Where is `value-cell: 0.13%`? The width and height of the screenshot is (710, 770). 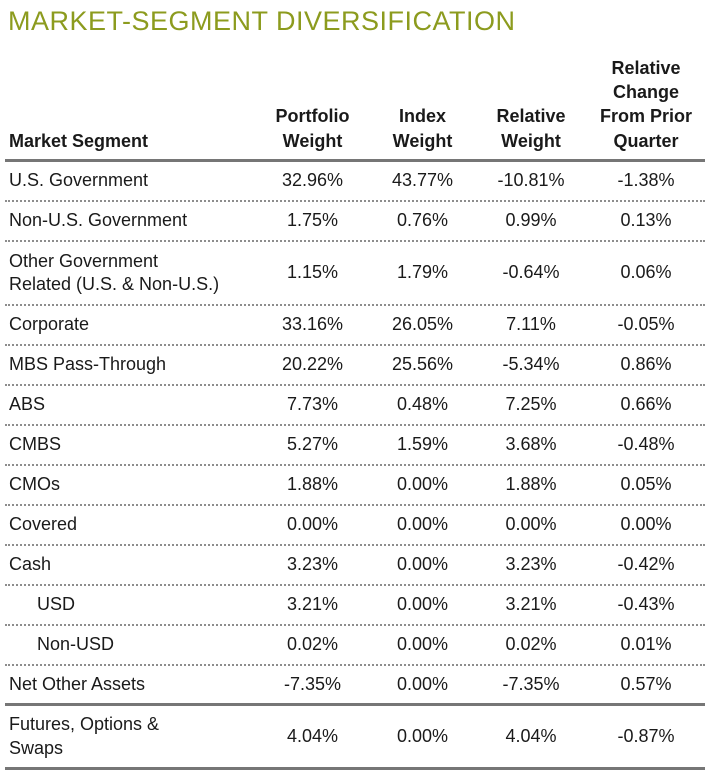
value-cell: 0.13% is located at coordinates (646, 220).